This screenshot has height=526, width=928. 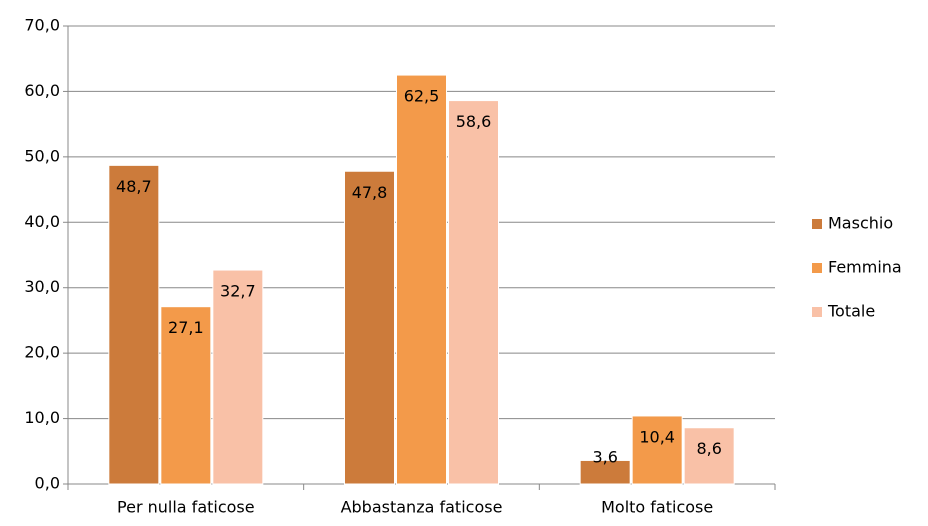 What do you see at coordinates (186, 327) in the screenshot?
I see `value-label: 27,1` at bounding box center [186, 327].